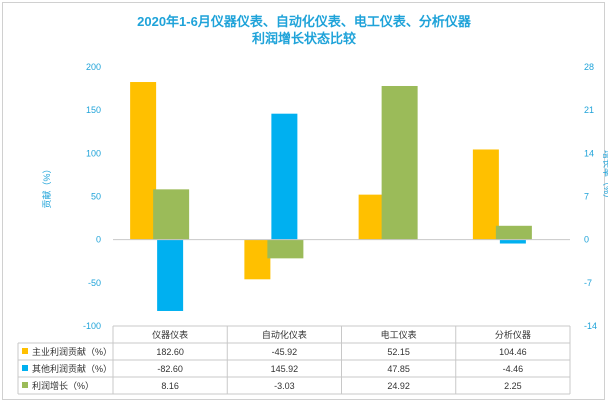 This screenshot has height=403, width=608. I want to click on y-right-axis-label: 增长率（%）, so click(605, 176).